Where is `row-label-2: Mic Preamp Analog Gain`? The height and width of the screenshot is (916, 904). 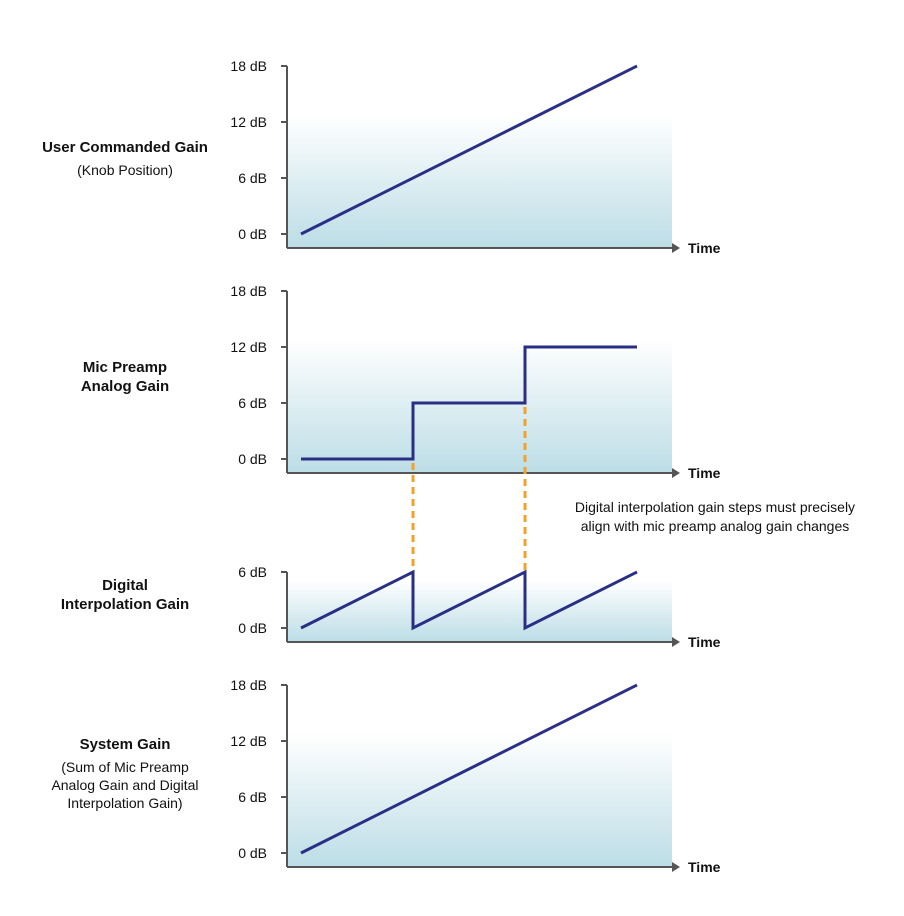
row-label-2: Mic Preamp Analog Gain is located at coordinates (125, 377).